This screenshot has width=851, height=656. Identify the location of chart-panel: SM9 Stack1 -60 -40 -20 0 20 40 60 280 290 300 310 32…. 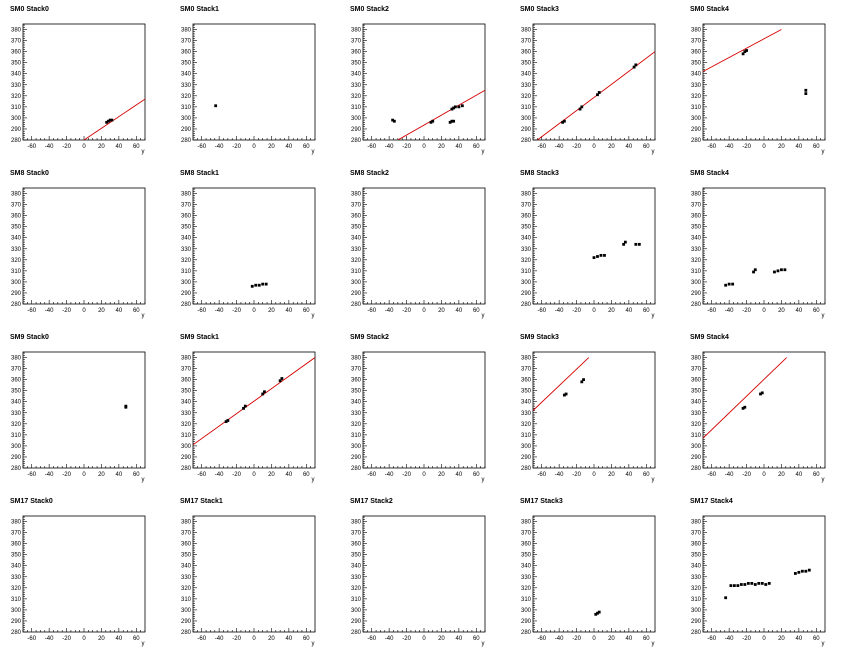
(255, 410).